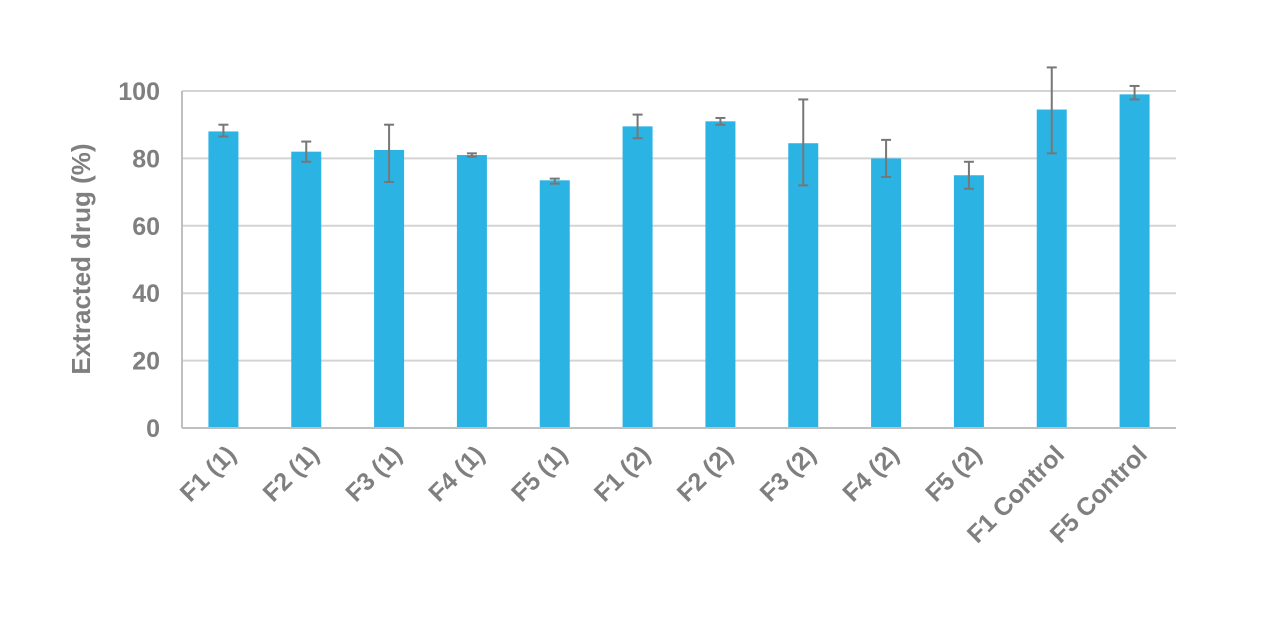  What do you see at coordinates (146, 227) in the screenshot?
I see `y-tick-label: 60` at bounding box center [146, 227].